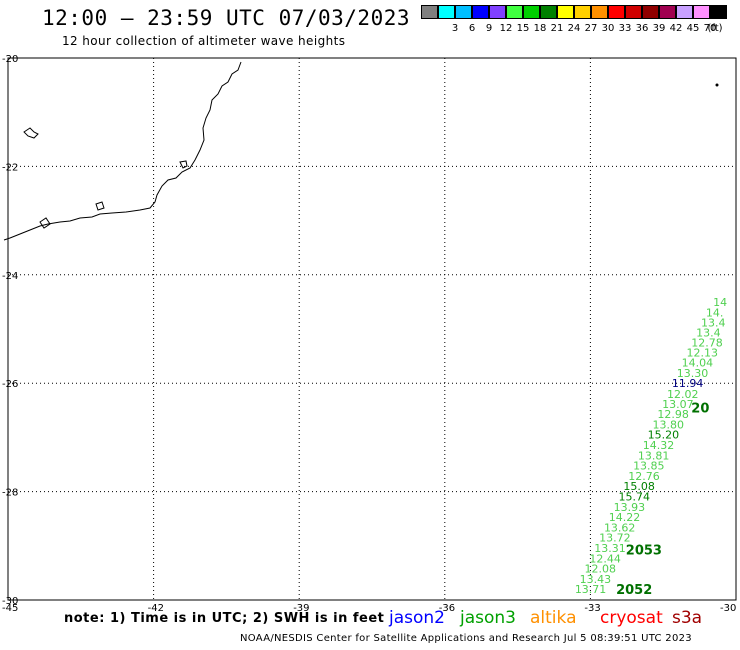 The height and width of the screenshot is (650, 740). What do you see at coordinates (506, 28) in the screenshot?
I see `legend-label: 12` at bounding box center [506, 28].